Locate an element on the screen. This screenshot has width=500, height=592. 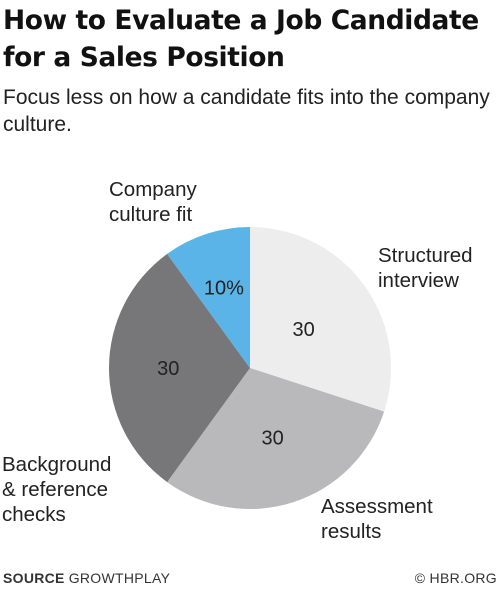
slice-background-reference-checks is located at coordinates (179, 368).